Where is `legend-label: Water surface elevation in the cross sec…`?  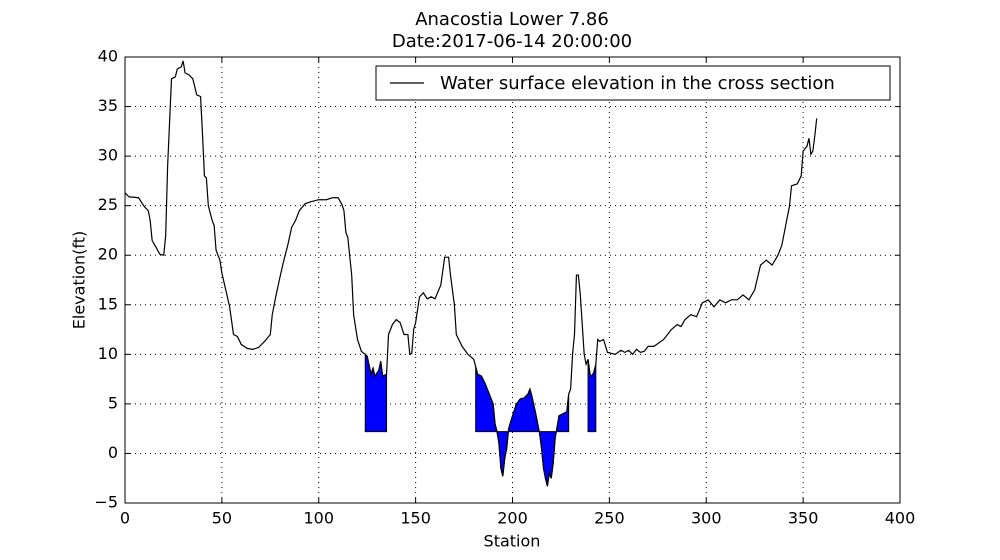 legend-label: Water surface elevation in the cross sec… is located at coordinates (637, 83).